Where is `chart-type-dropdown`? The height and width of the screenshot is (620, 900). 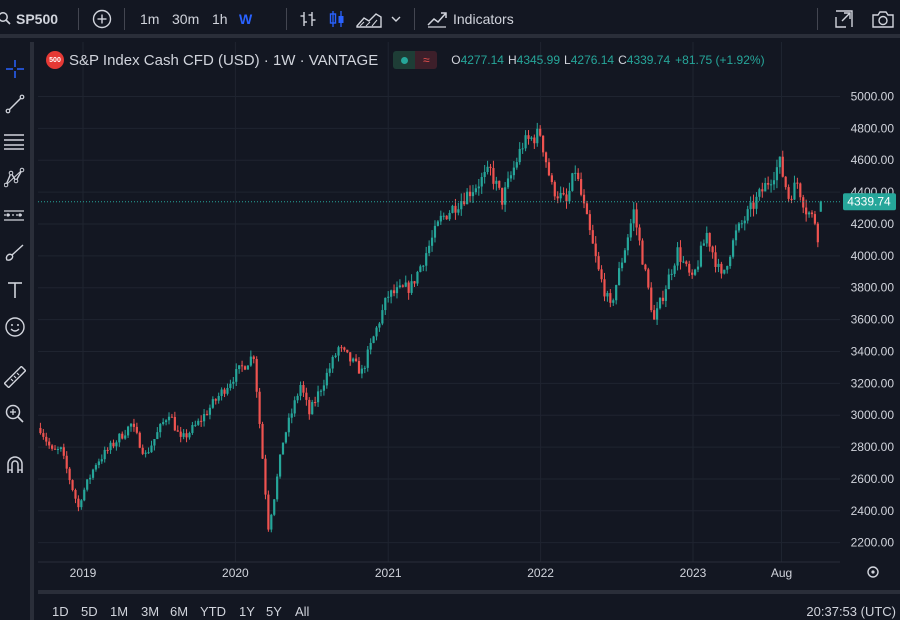
chart-type-dropdown is located at coordinates (396, 19).